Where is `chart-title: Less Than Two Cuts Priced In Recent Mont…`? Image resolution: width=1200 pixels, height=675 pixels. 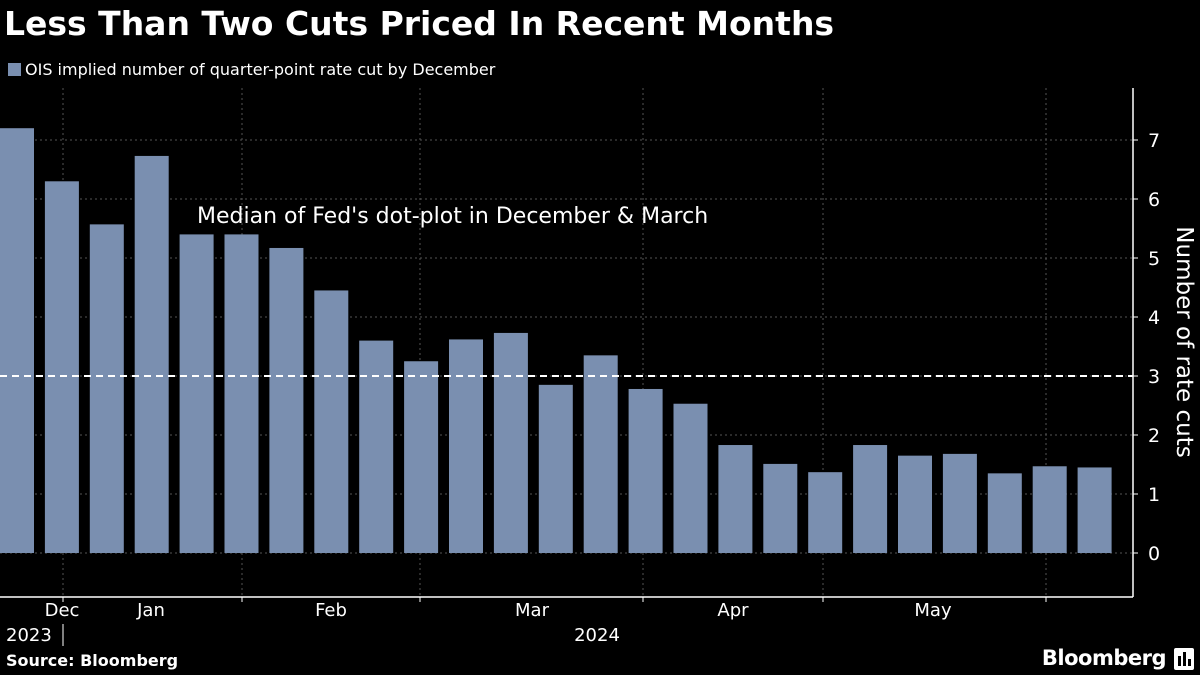
chart-title: Less Than Two Cuts Priced In Recent Mont… is located at coordinates (419, 23).